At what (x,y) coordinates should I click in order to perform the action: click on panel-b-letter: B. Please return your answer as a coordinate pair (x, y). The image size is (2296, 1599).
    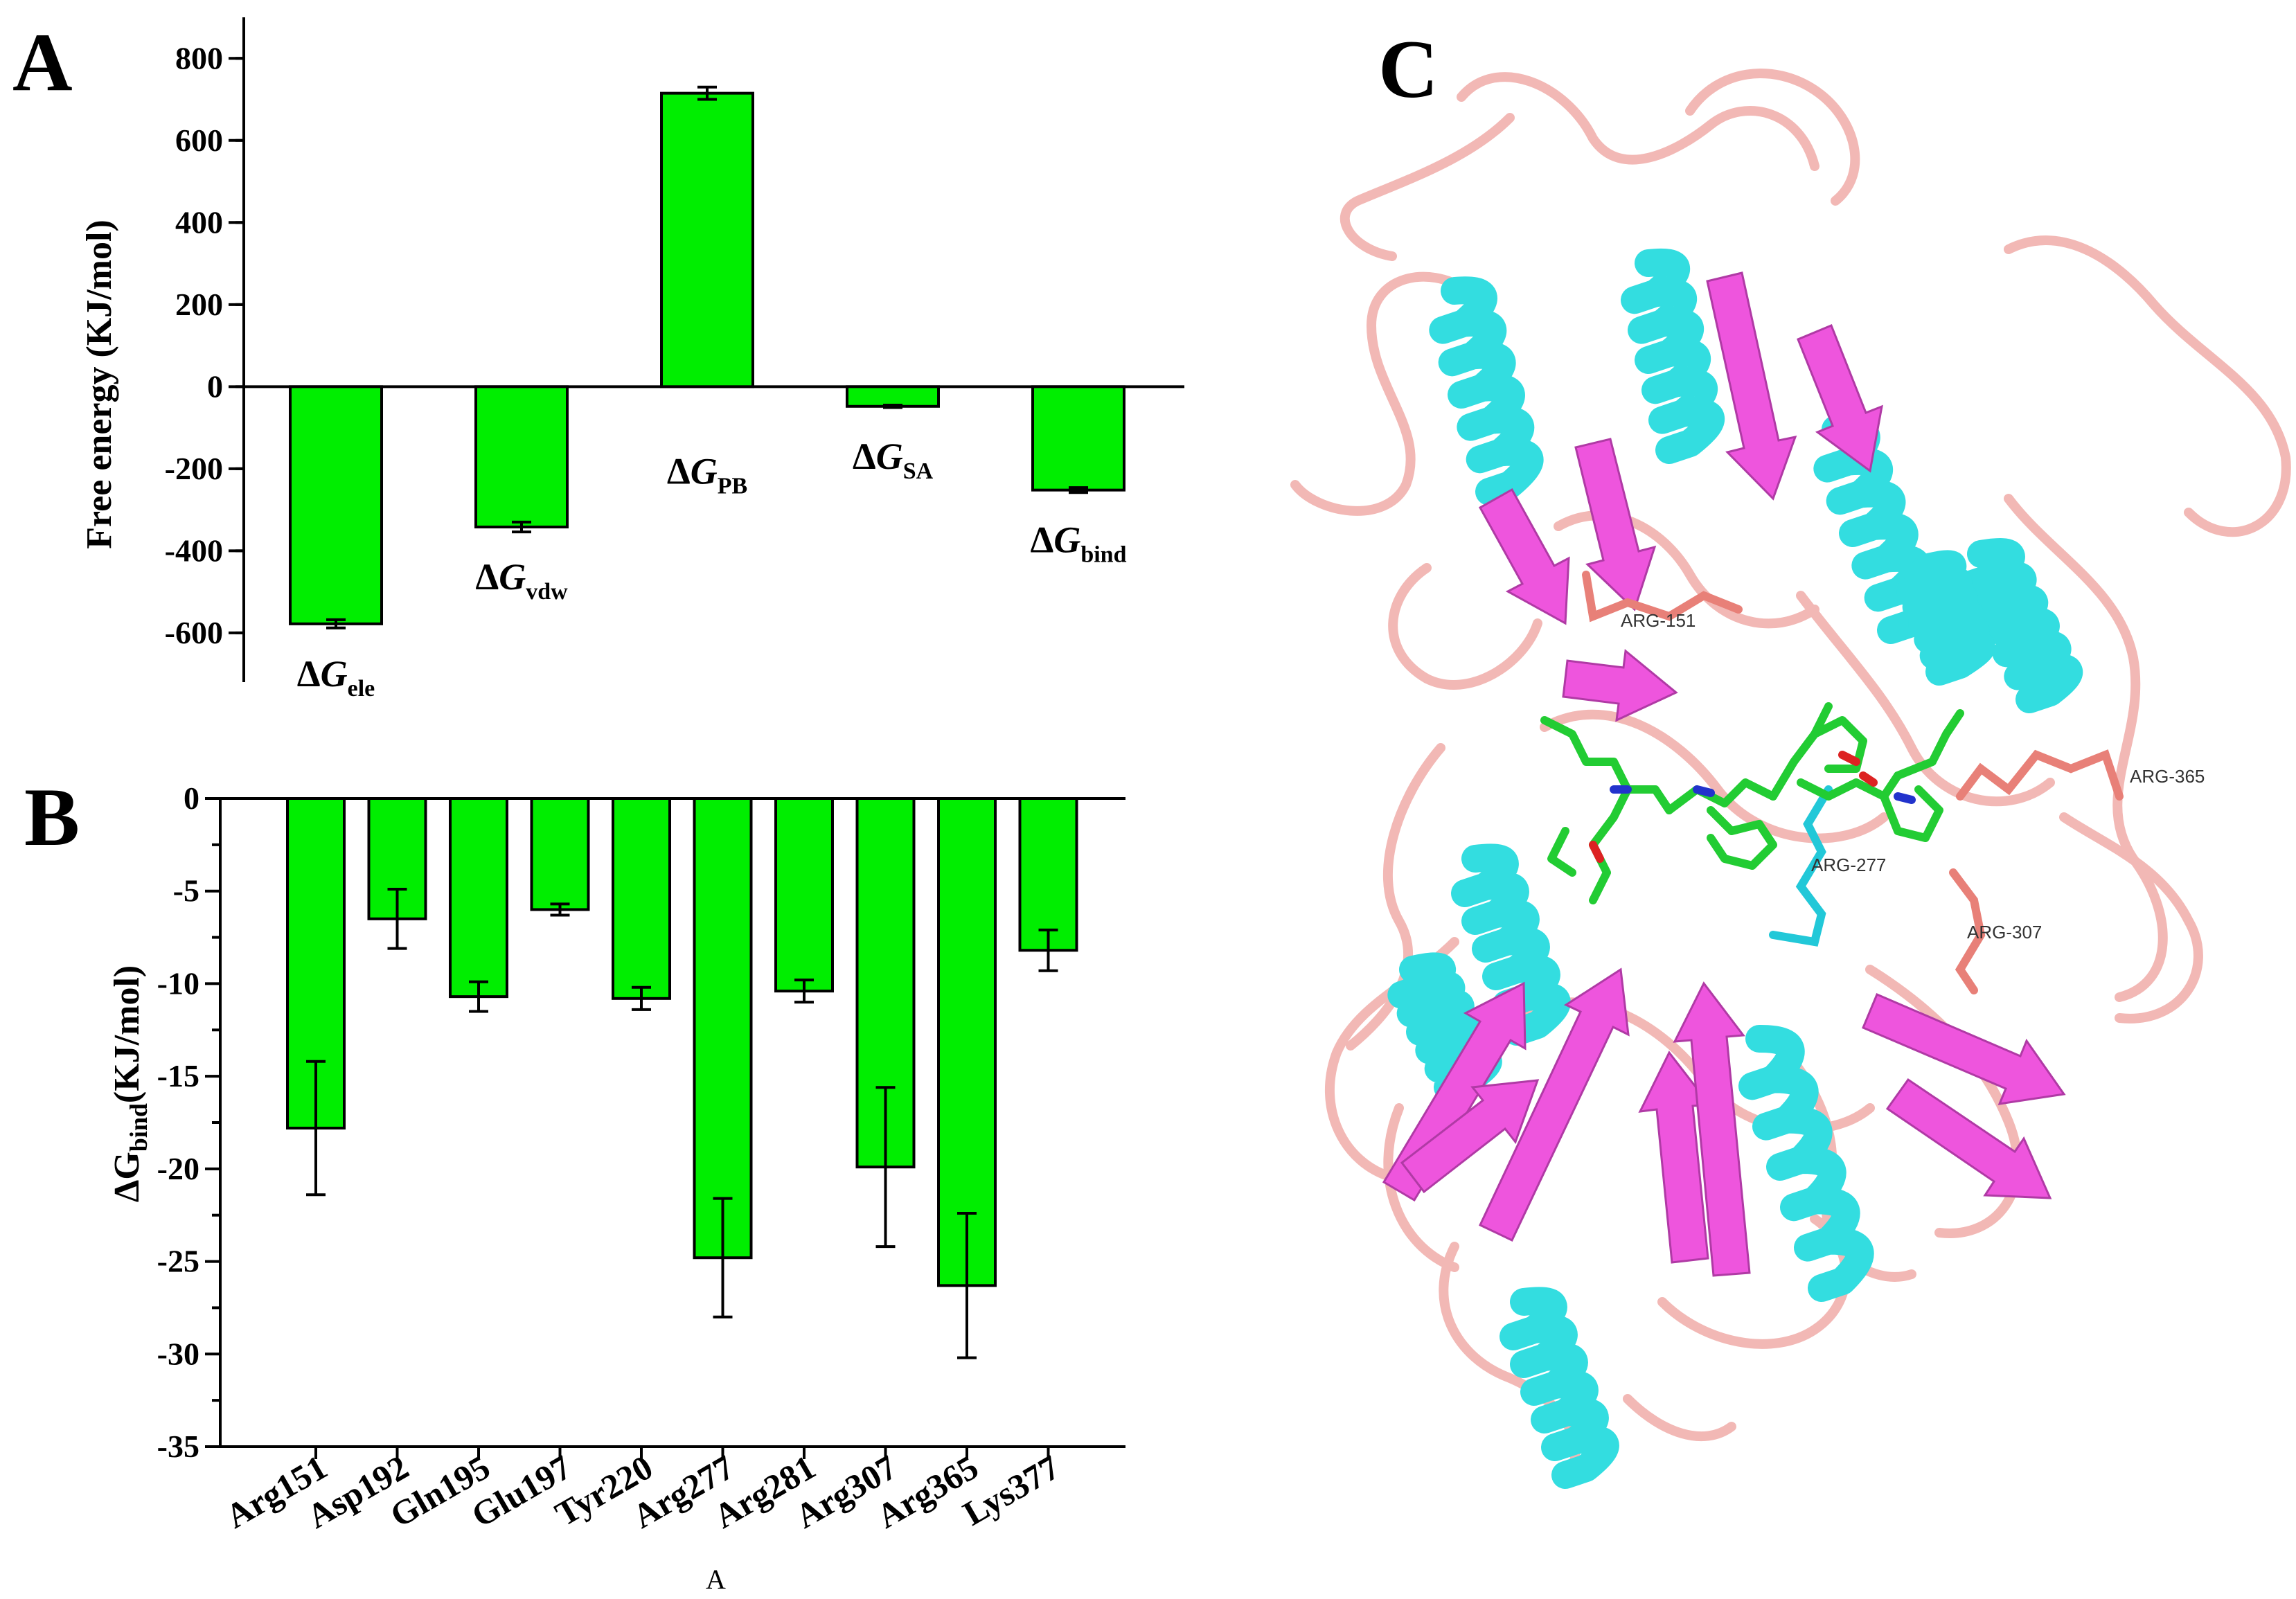
    Looking at the image, I should click on (52, 817).